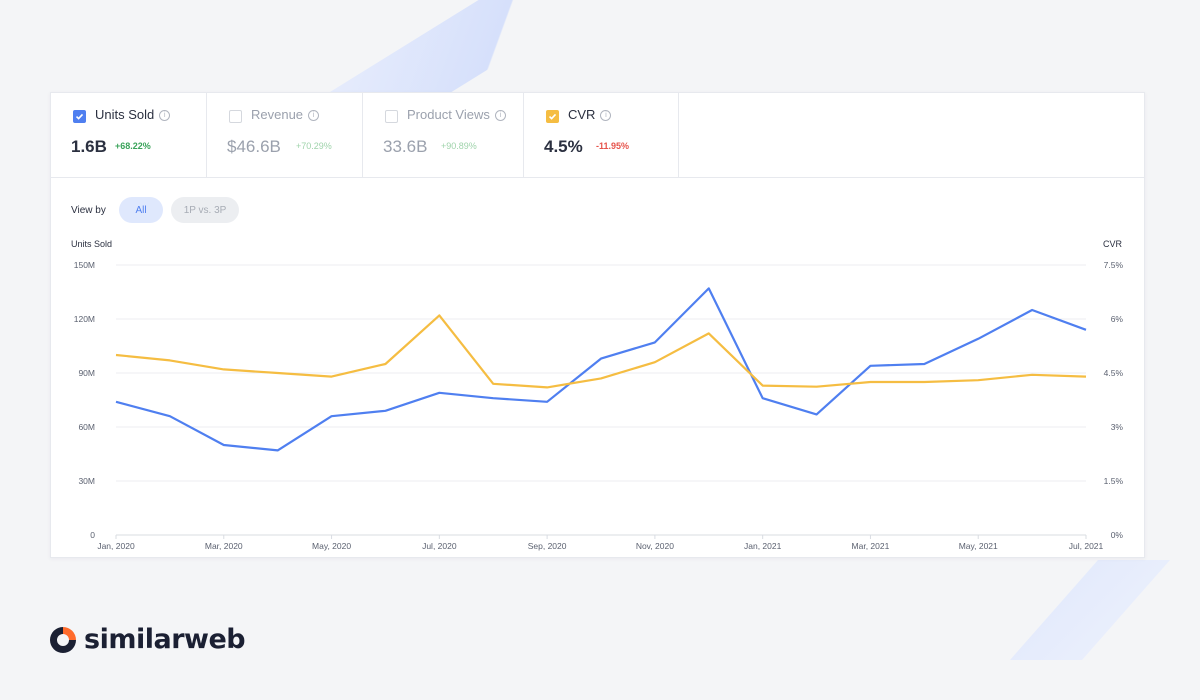  What do you see at coordinates (84, 319) in the screenshot?
I see `y-tick-label-left: 120M` at bounding box center [84, 319].